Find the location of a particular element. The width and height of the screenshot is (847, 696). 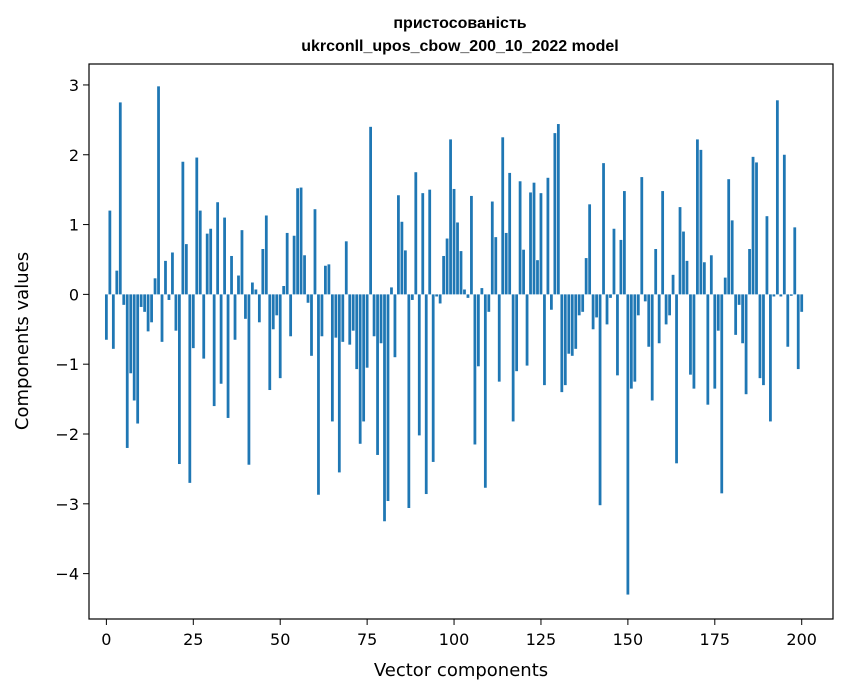

x-tick-label: 75 is located at coordinates (367, 639).